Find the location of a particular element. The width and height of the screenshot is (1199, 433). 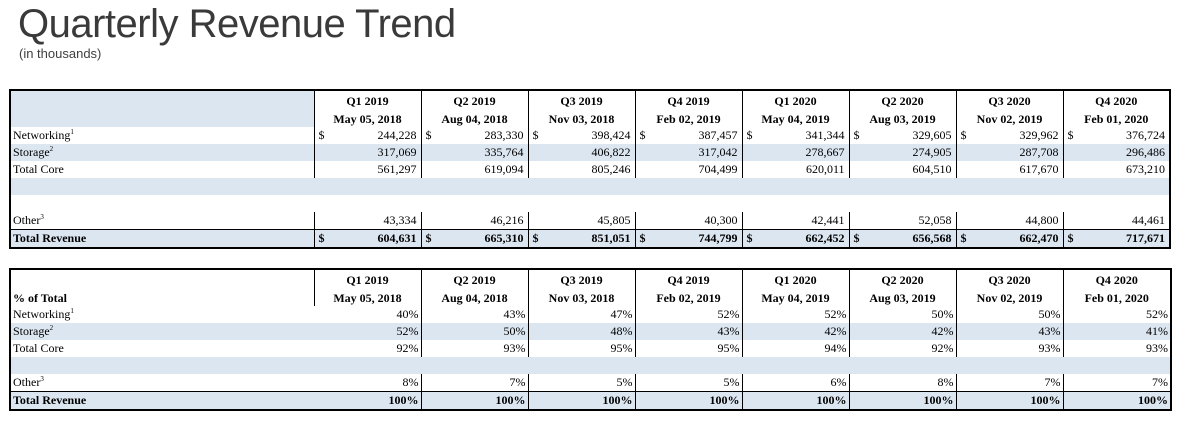

revenue-value: 376,724 is located at coordinates (1122, 135).